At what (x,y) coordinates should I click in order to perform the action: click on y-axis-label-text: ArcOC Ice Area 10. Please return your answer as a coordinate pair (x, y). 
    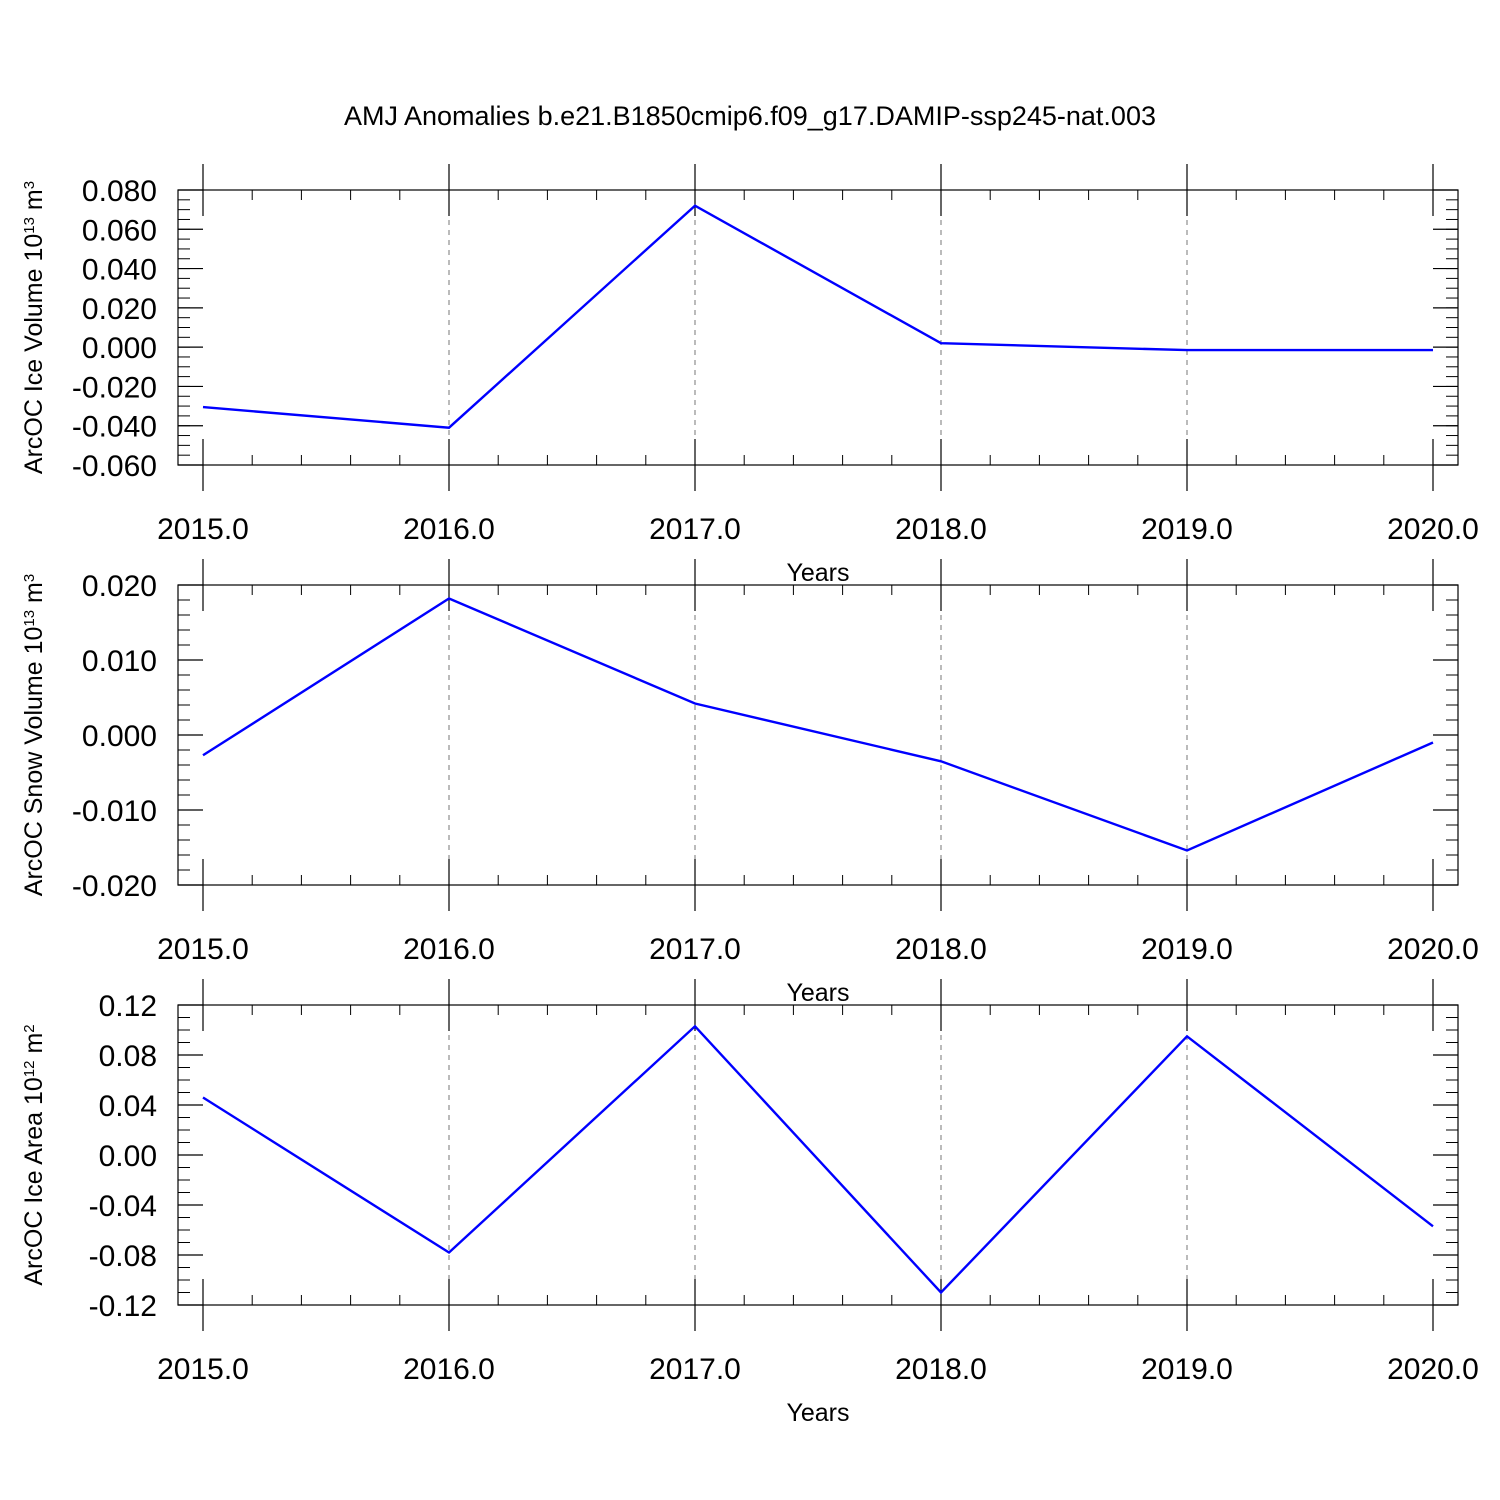
    Looking at the image, I should click on (34, 1181).